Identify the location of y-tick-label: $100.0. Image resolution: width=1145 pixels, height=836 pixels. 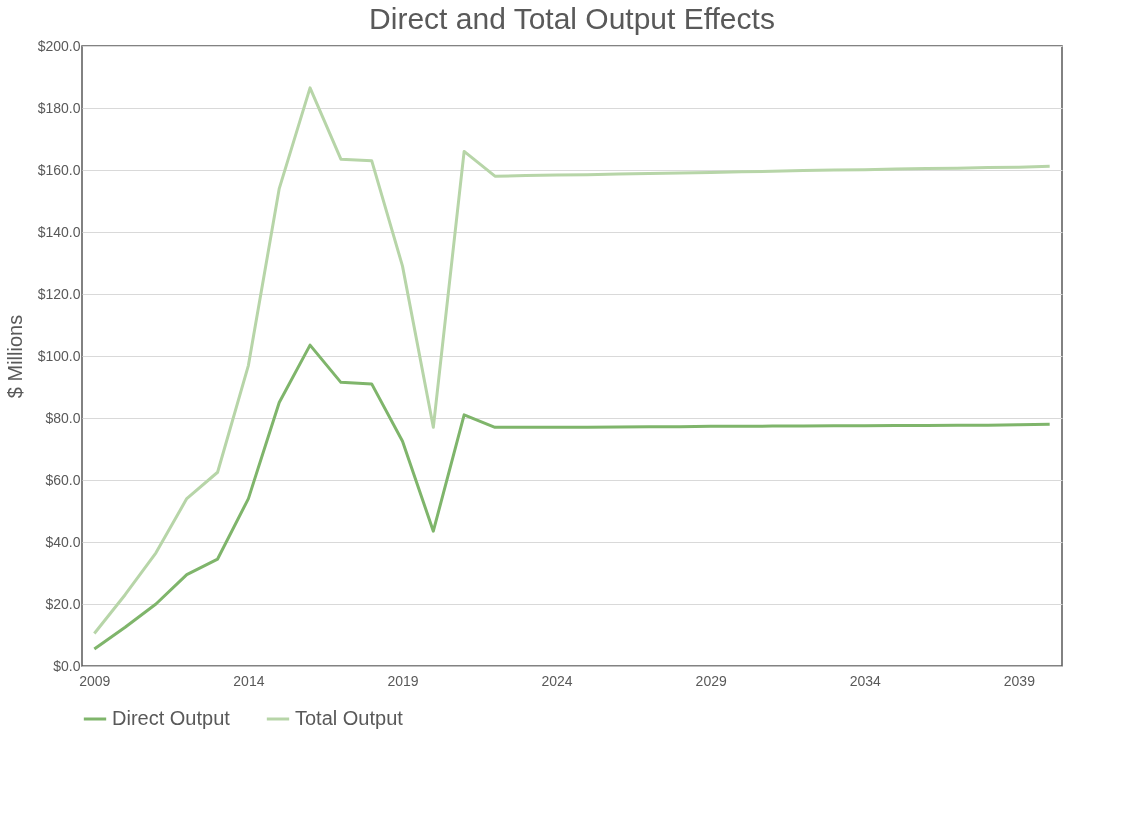
(59, 355).